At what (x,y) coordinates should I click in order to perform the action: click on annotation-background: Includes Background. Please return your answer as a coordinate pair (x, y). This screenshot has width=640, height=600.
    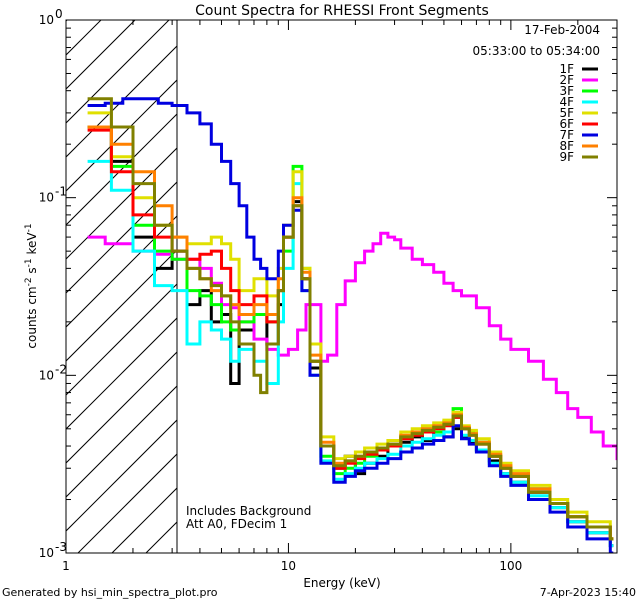
    Looking at the image, I should click on (248, 511).